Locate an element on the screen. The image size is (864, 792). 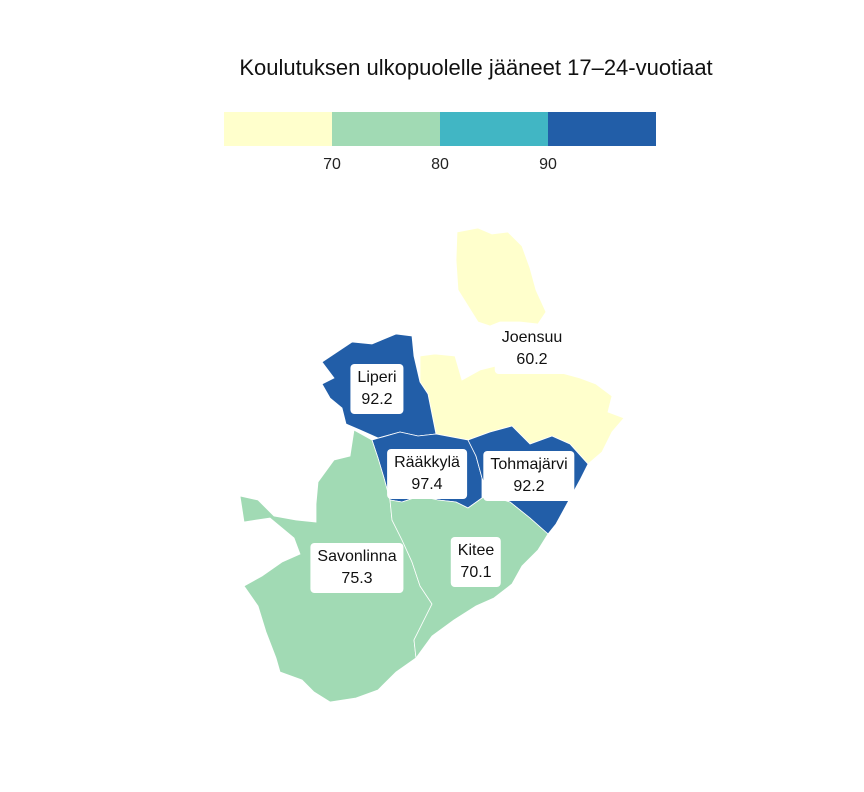
color-legend is located at coordinates (440, 129).